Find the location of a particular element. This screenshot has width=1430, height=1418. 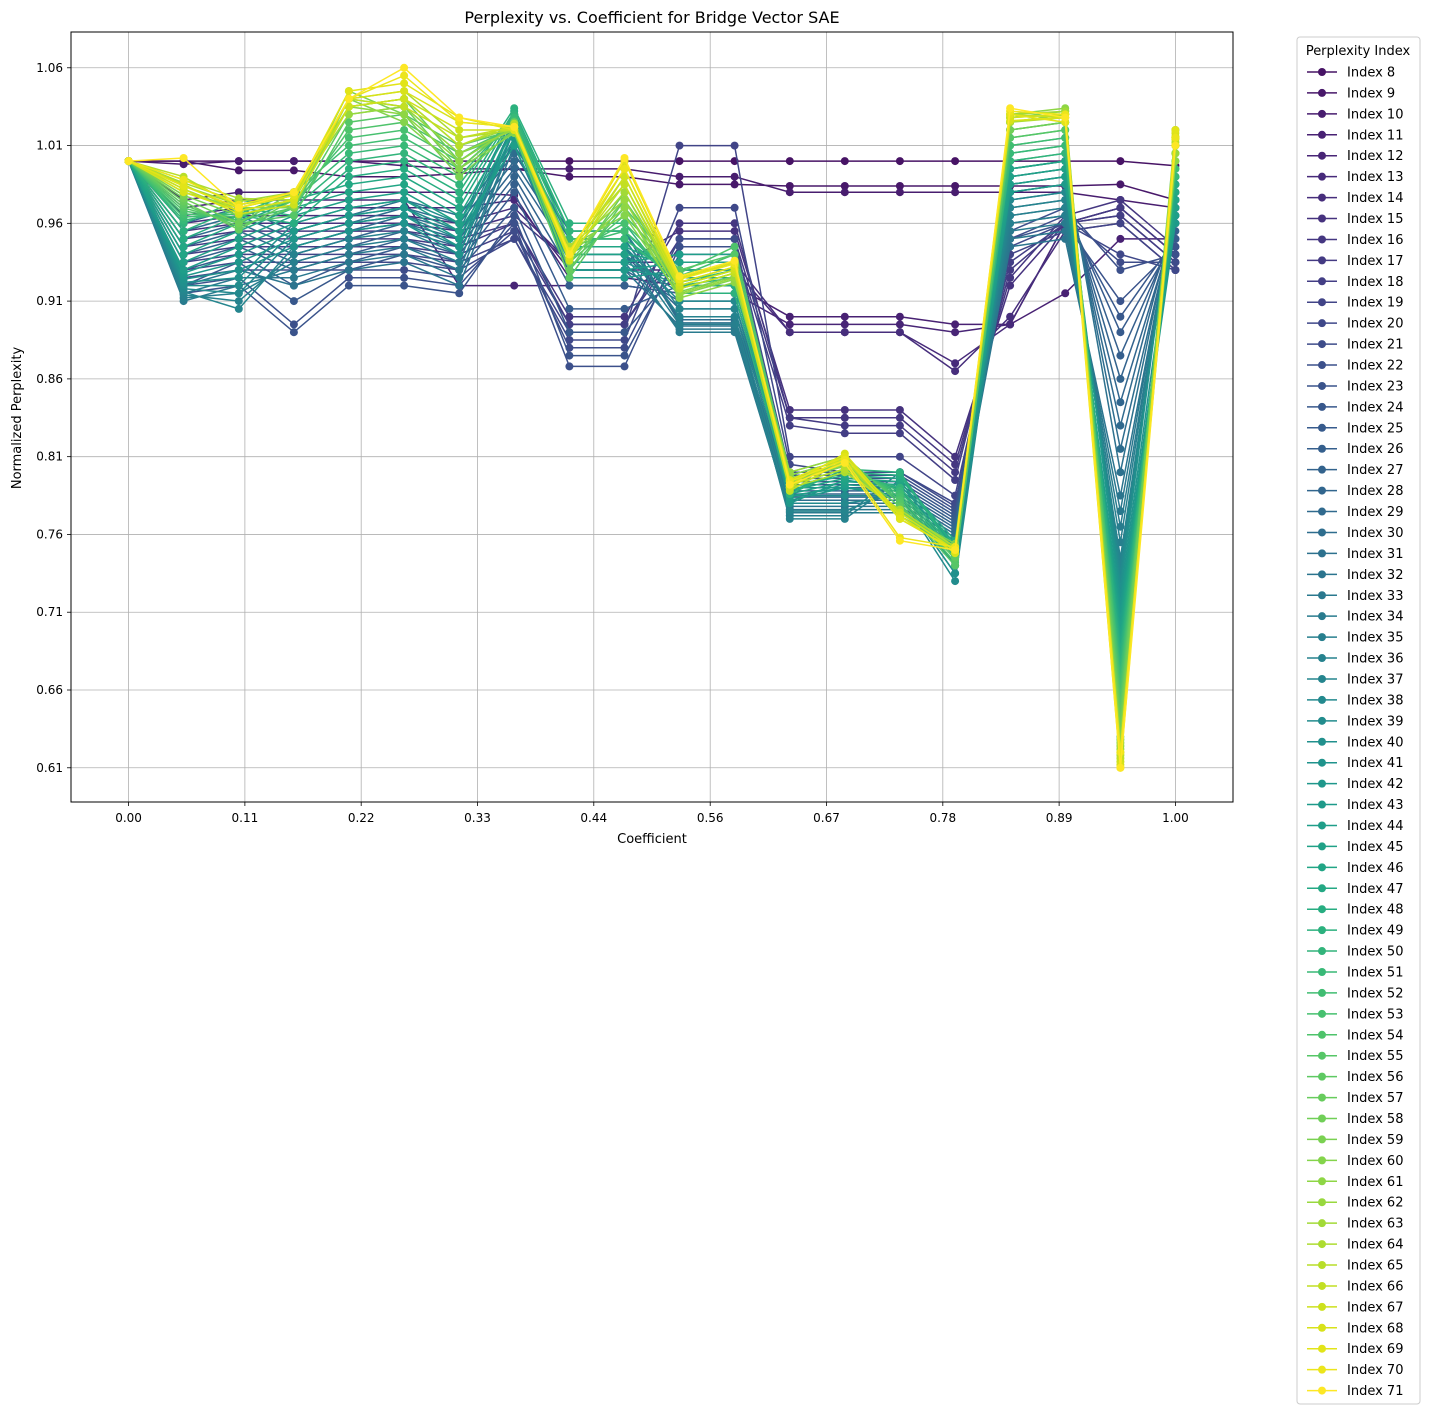

legend-label: Index 64 is located at coordinates (1375, 1245).